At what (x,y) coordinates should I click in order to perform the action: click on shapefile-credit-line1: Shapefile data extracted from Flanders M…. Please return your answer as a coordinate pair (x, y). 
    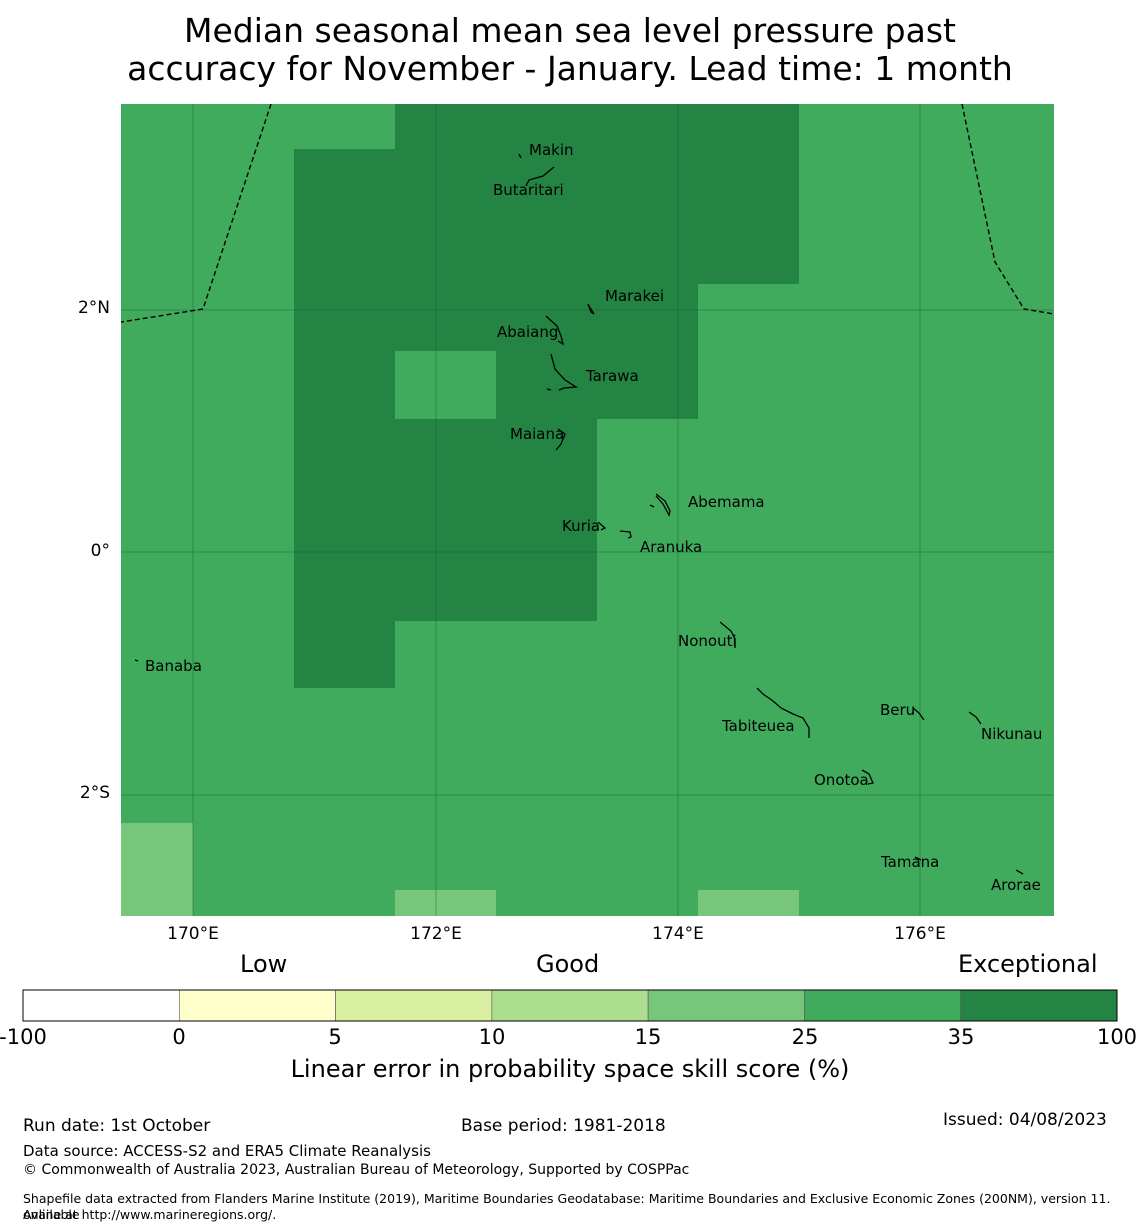
    Looking at the image, I should click on (567, 1206).